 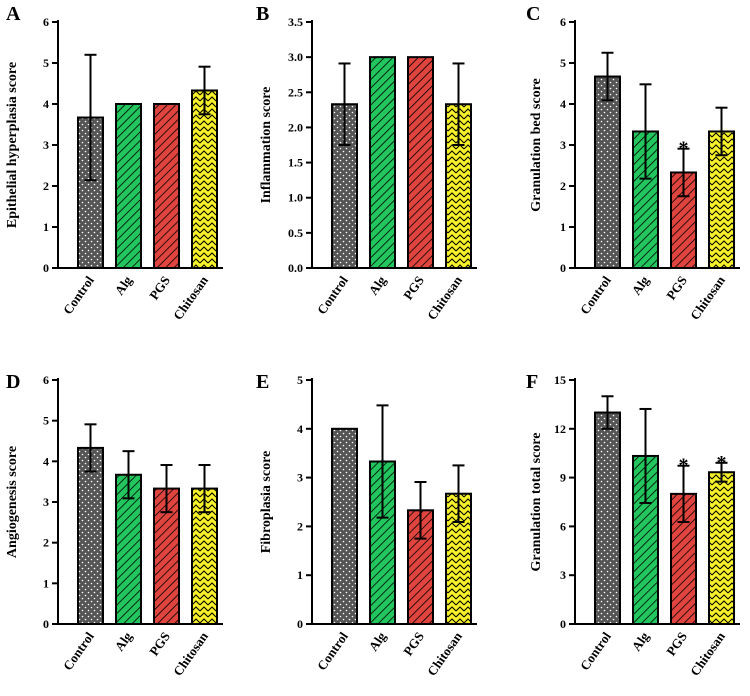 What do you see at coordinates (266, 502) in the screenshot?
I see `y-axis-label: Fibroplasia score` at bounding box center [266, 502].